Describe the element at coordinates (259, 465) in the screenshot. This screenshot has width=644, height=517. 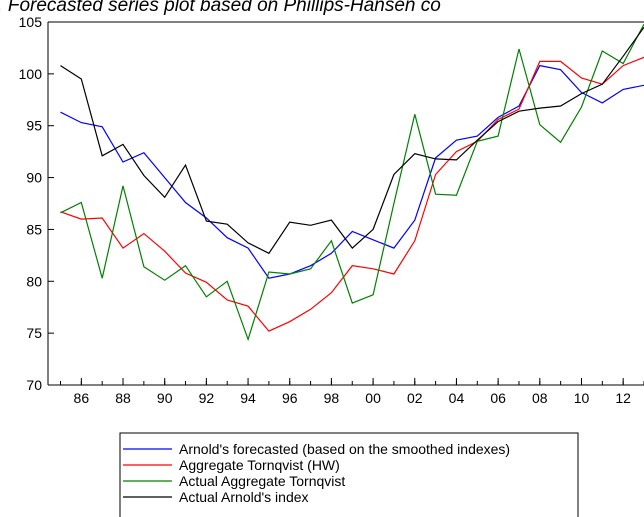
I see `legend-label: Aggregate Tornqvist (HW)` at that location.